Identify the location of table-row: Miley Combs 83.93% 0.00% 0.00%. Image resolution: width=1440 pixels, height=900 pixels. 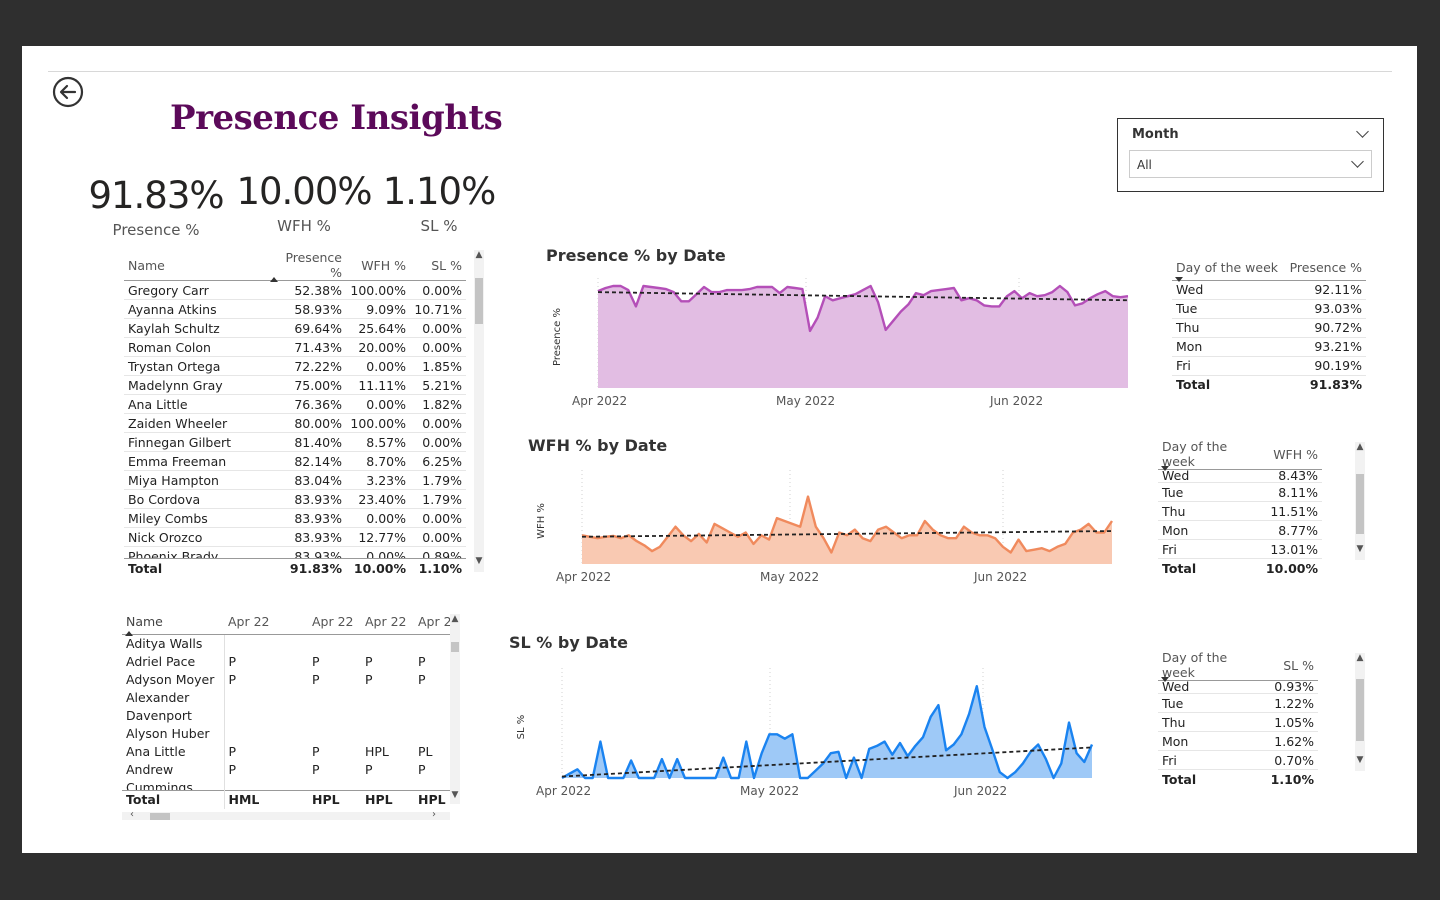
(295, 518).